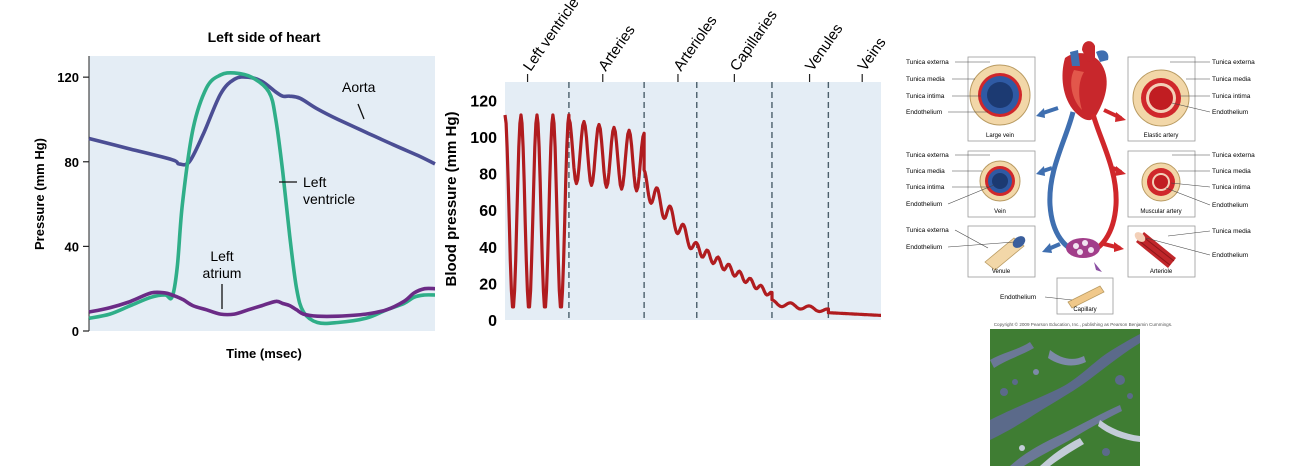  What do you see at coordinates (39, 194) in the screenshot?
I see `chart1-y-axis-label: Pressure (mm Hg)` at bounding box center [39, 194].